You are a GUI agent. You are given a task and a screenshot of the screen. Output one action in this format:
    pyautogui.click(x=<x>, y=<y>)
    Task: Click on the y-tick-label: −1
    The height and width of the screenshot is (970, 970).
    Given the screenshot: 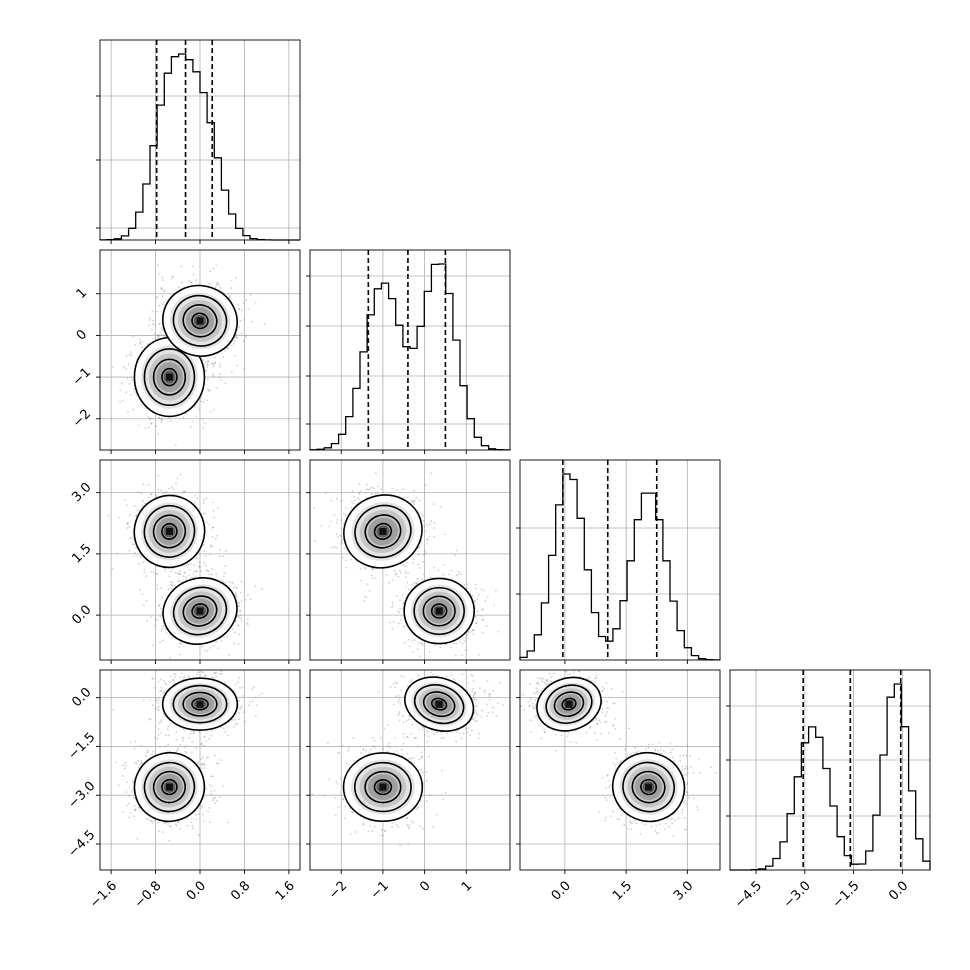 What is the action you would take?
    pyautogui.click(x=82, y=377)
    